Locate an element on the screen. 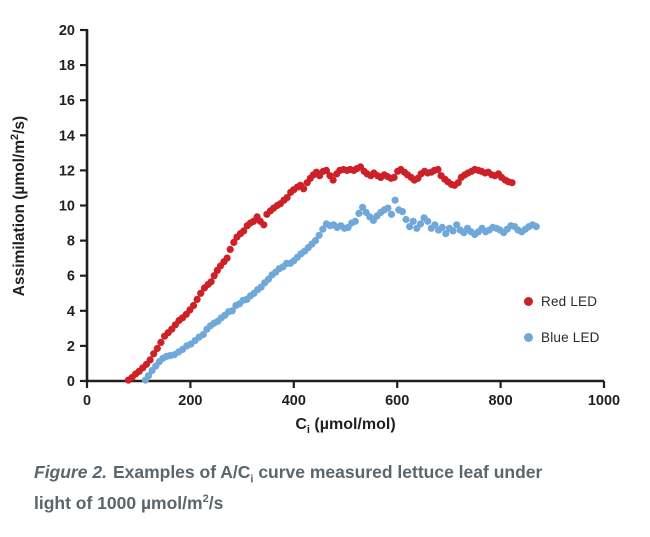  y-tick-label: 6 is located at coordinates (71, 277).